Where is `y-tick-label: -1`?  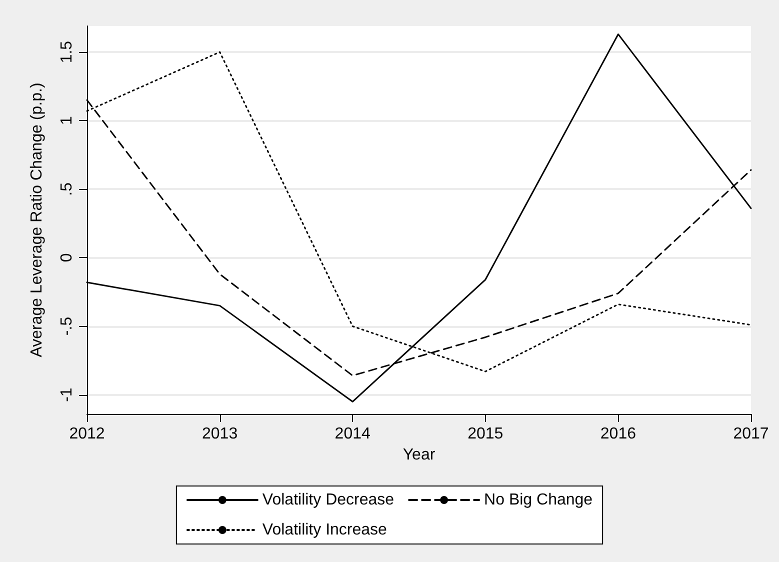 y-tick-label: -1 is located at coordinates (67, 395).